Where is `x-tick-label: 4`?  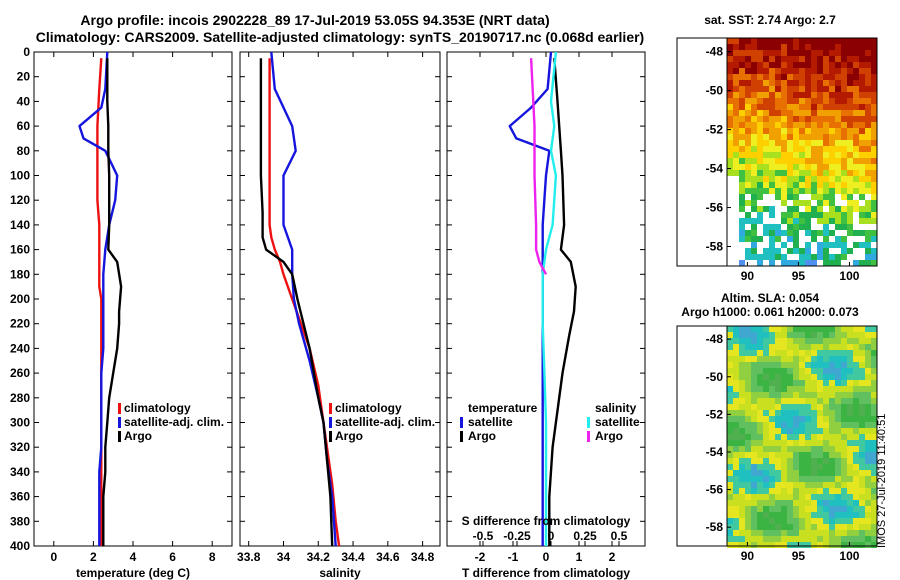
x-tick-label: 4 is located at coordinates (133, 557).